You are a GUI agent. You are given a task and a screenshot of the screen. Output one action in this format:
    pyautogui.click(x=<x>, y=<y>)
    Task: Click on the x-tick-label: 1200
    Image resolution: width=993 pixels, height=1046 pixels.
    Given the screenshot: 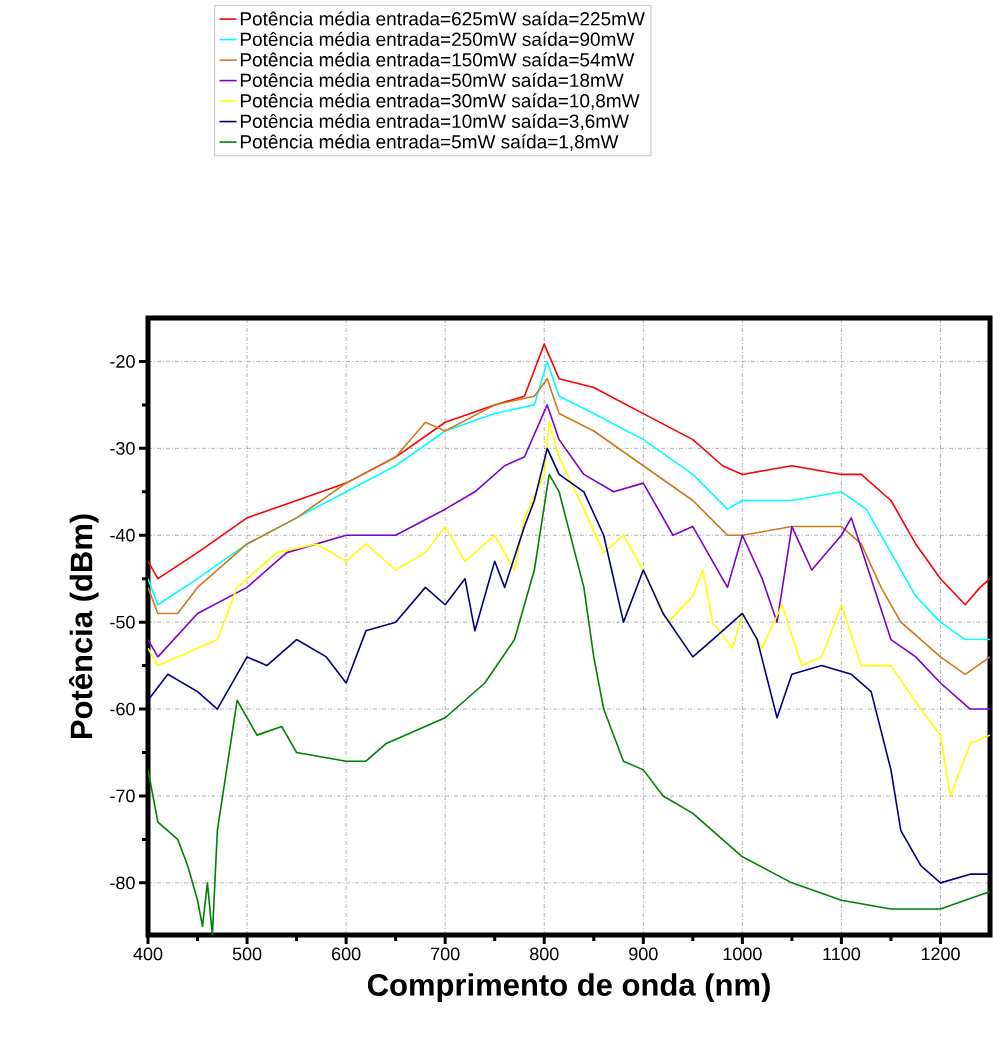 What is the action you would take?
    pyautogui.click(x=940, y=954)
    